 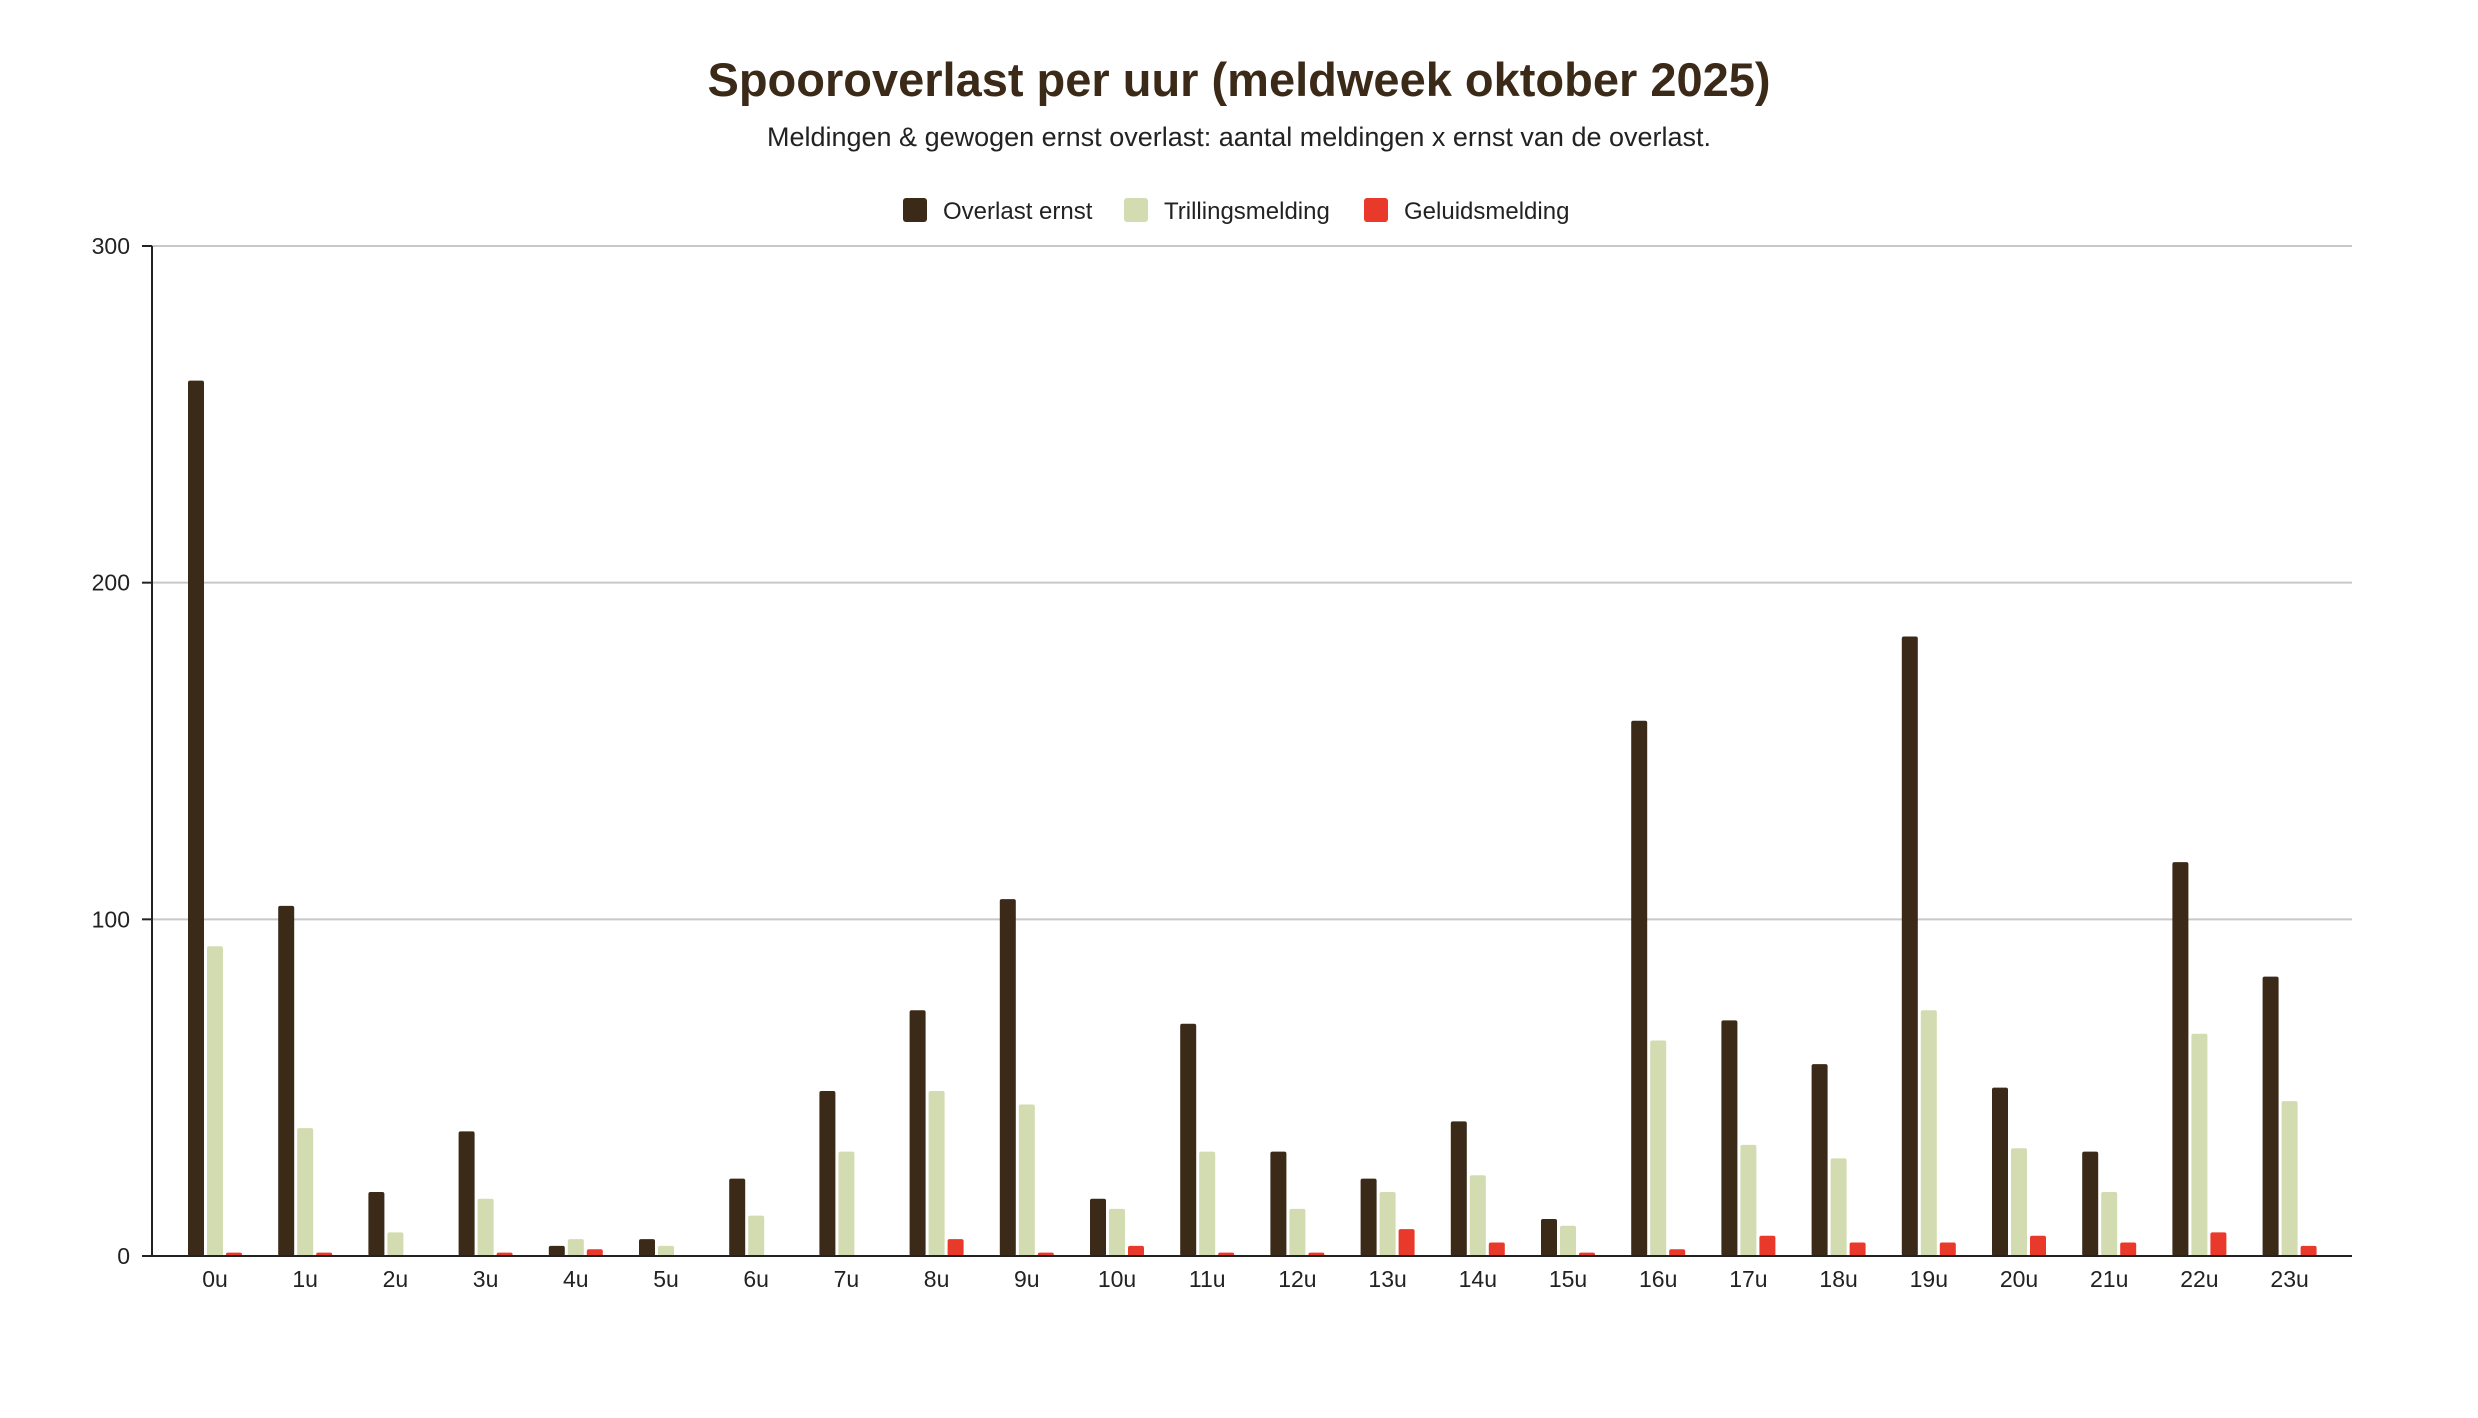 I want to click on bar-geluidsmelding-23u, so click(x=2308, y=1250).